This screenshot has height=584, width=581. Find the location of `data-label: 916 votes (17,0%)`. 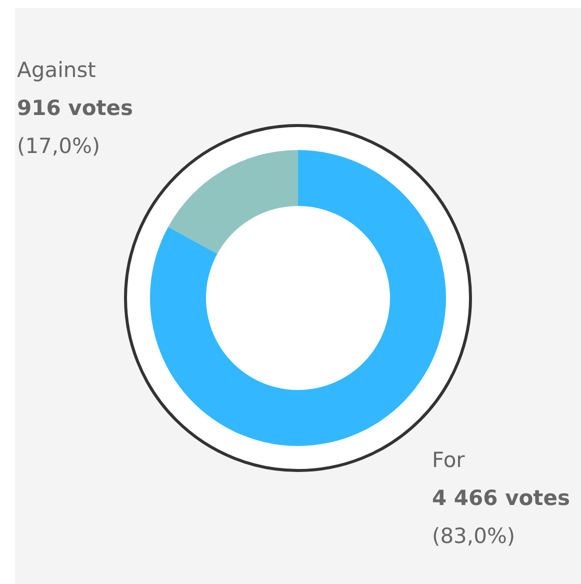

data-label: 916 votes (17,0%) is located at coordinates (75, 127).